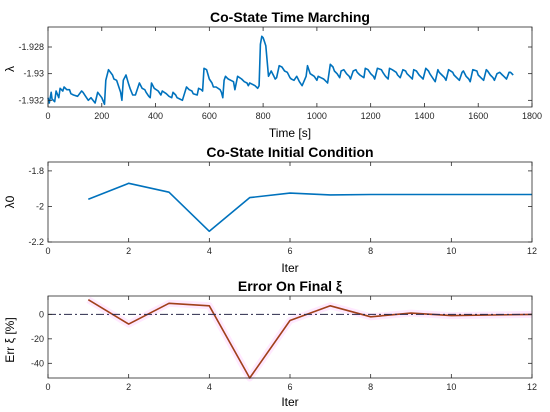  I want to click on x-tick-label: 400, so click(155, 116).